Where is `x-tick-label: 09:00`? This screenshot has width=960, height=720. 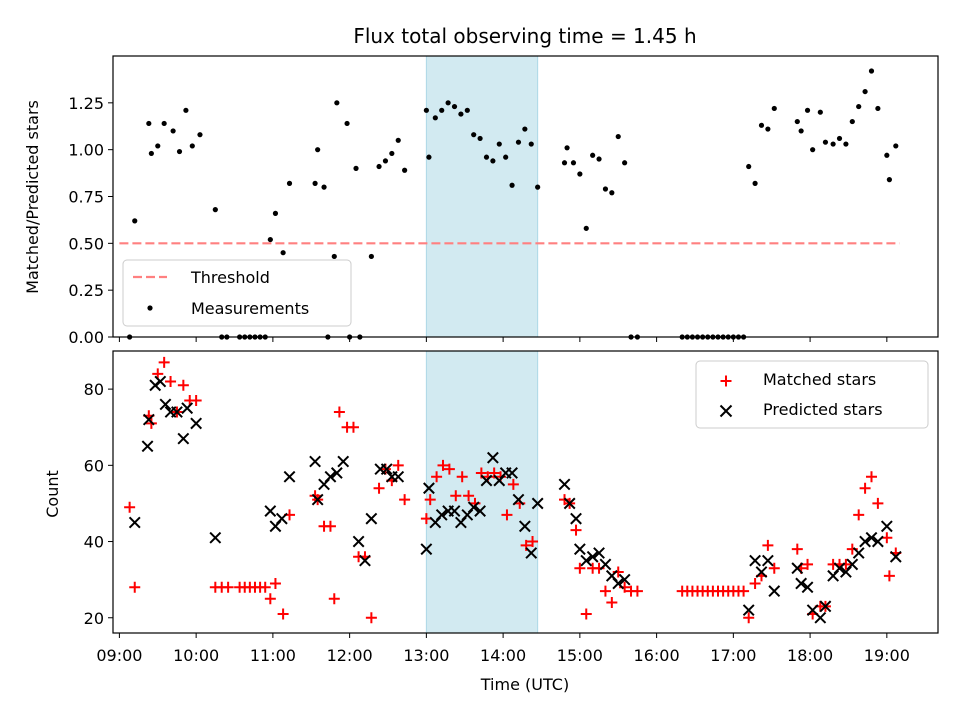
x-tick-label: 09:00 is located at coordinates (119, 655).